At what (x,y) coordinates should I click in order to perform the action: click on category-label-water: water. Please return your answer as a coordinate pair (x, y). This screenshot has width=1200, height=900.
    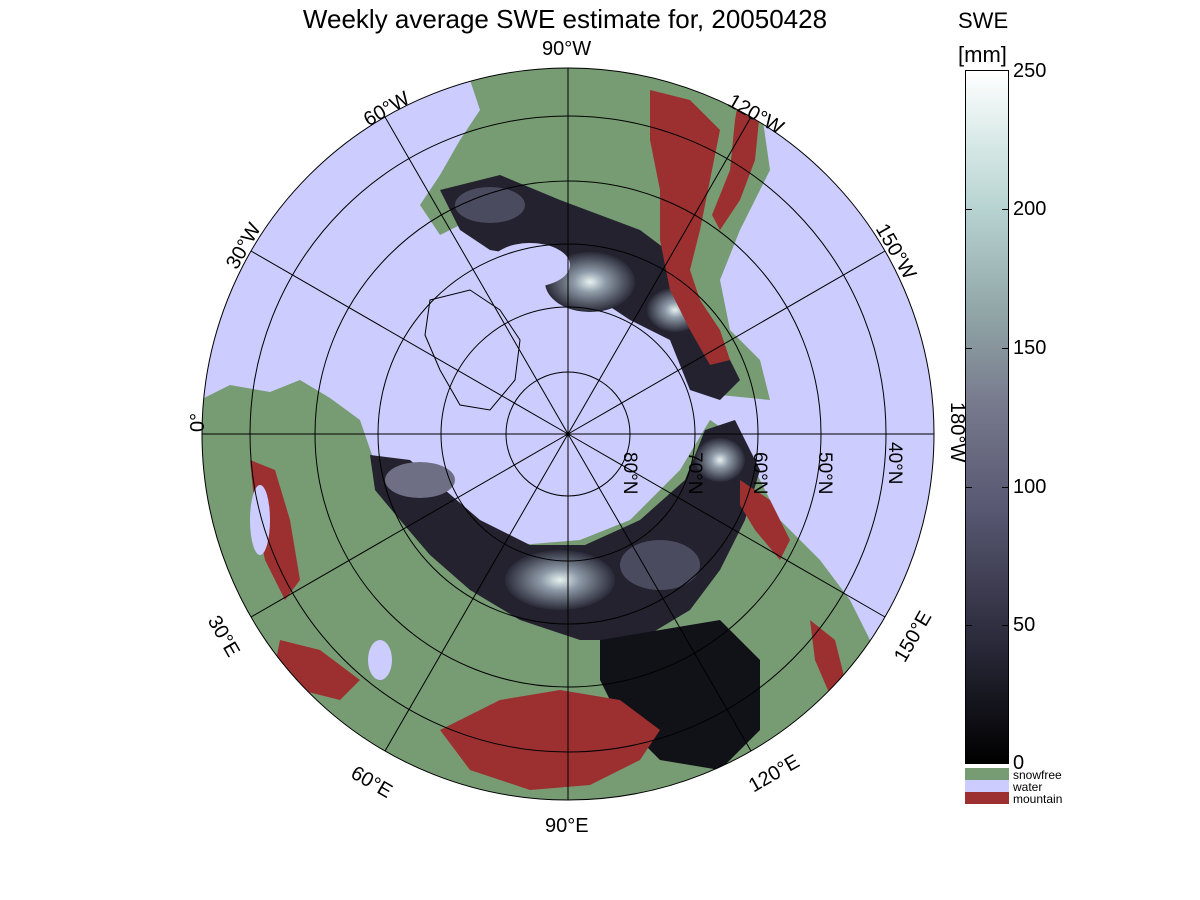
    Looking at the image, I should click on (1028, 787).